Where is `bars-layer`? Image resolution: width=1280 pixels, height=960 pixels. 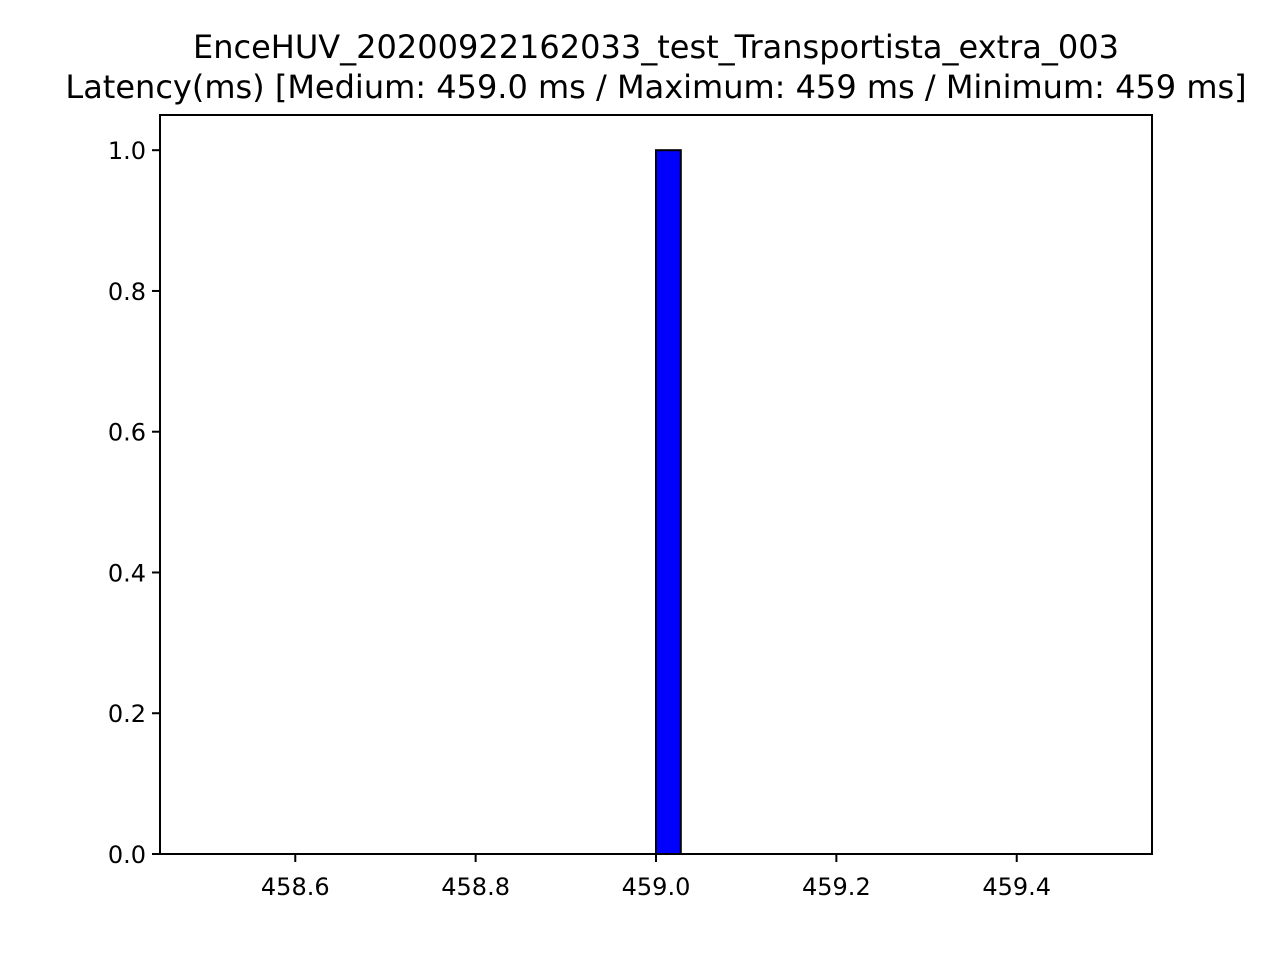
bars-layer is located at coordinates (668, 502).